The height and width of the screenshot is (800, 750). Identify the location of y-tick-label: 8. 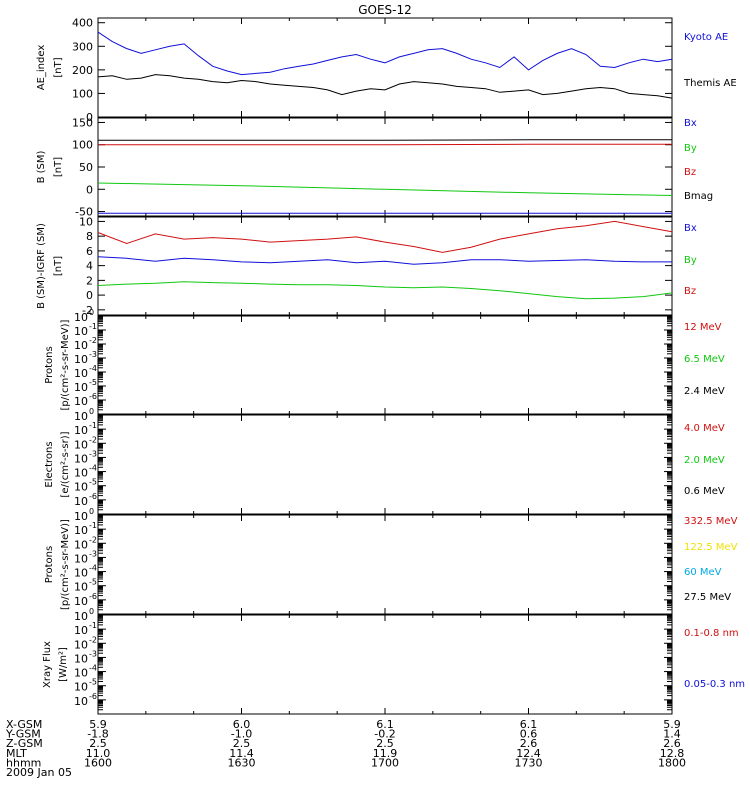
(89, 236).